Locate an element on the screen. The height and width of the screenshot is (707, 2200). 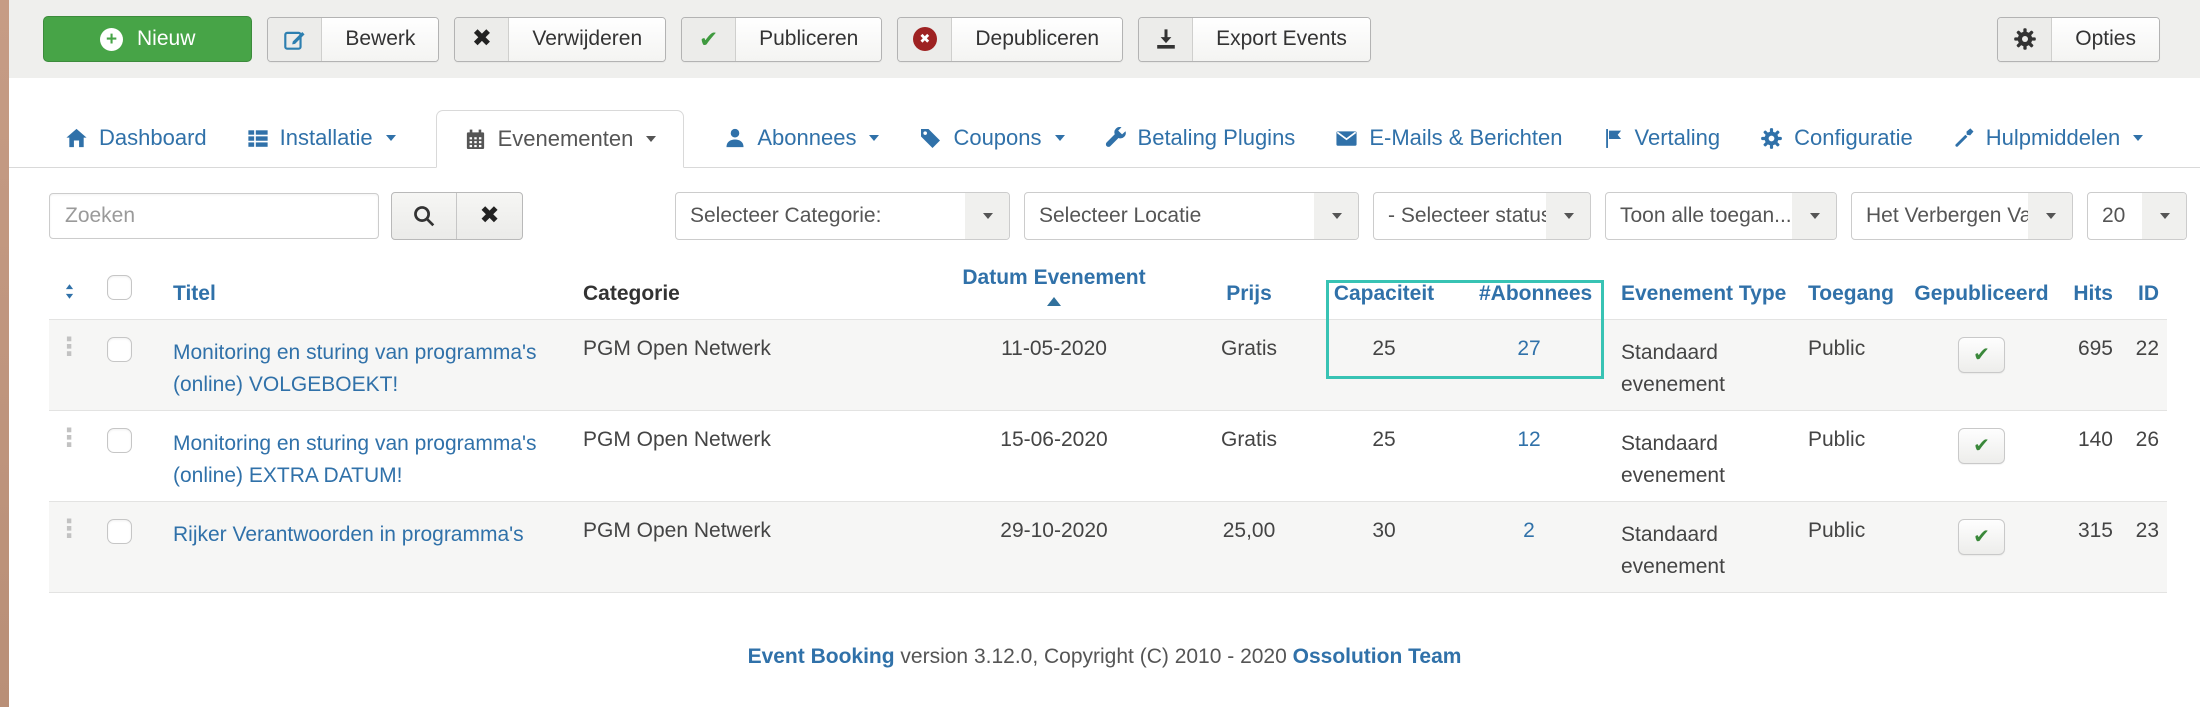
datum-sort-header: Datum Evenement is located at coordinates (1054, 286).